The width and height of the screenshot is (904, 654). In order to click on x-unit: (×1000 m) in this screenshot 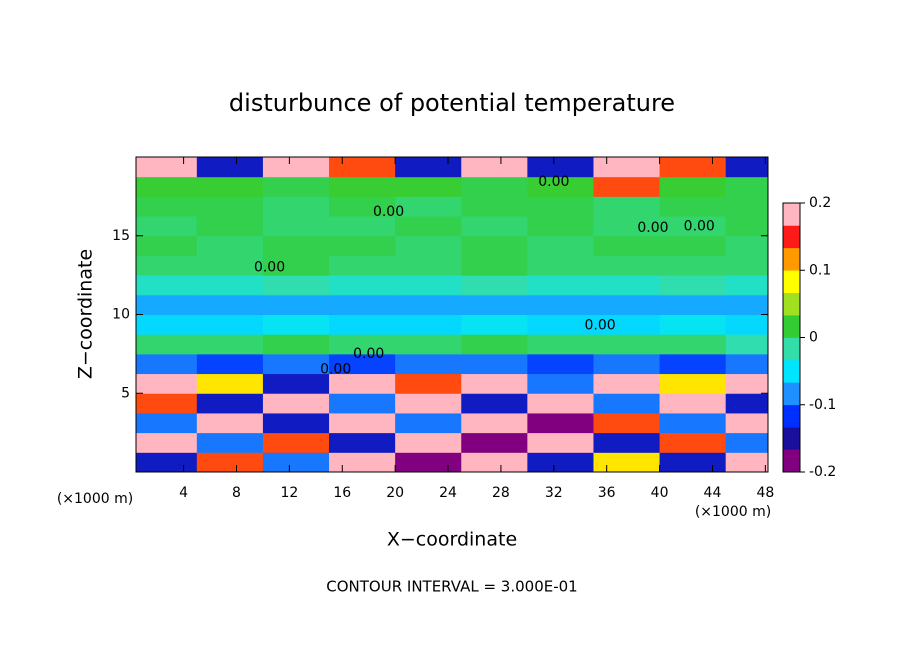, I will do `click(733, 512)`.